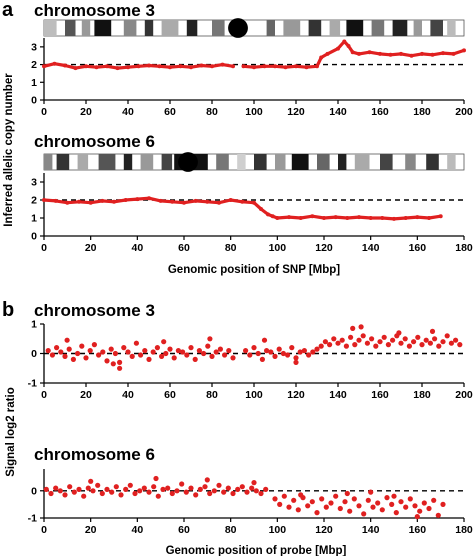 This screenshot has height=556, width=474. What do you see at coordinates (86, 112) in the screenshot?
I see `x-tick-label: 20` at bounding box center [86, 112].